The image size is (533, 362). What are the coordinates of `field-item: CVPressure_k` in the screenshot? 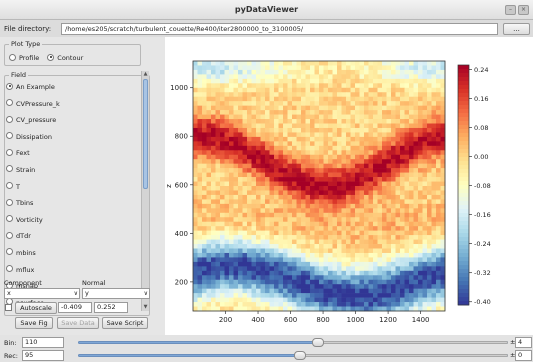 It's located at (74, 104).